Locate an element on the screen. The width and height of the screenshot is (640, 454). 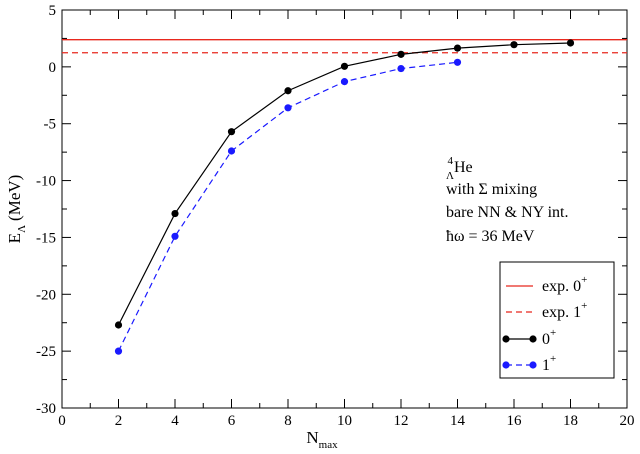
legend: exp. 0+ exp. 1+ 0+ 1+ is located at coordinates (557, 320).